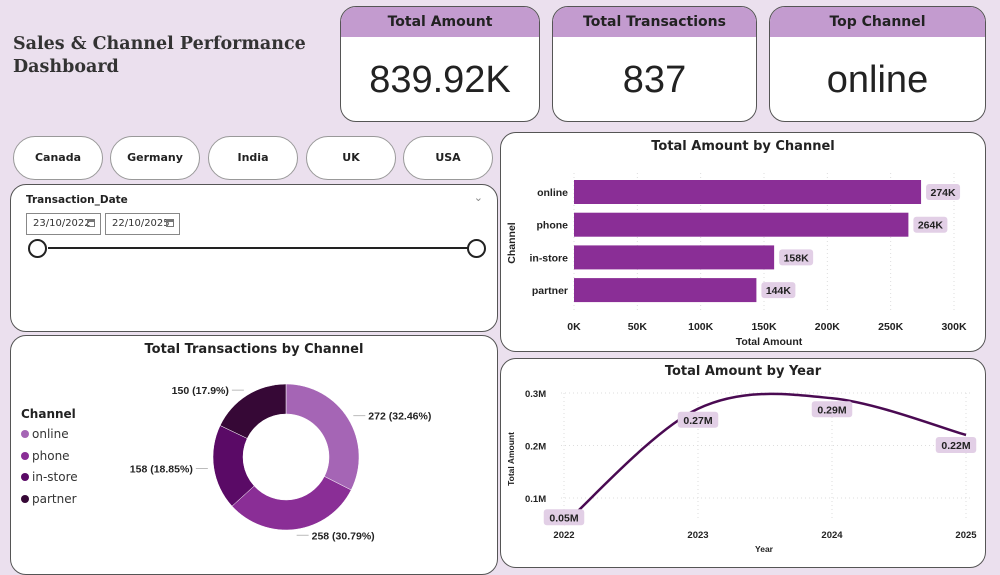 The image size is (1000, 575). What do you see at coordinates (55, 477) in the screenshot?
I see `legend-label: in-store` at bounding box center [55, 477].